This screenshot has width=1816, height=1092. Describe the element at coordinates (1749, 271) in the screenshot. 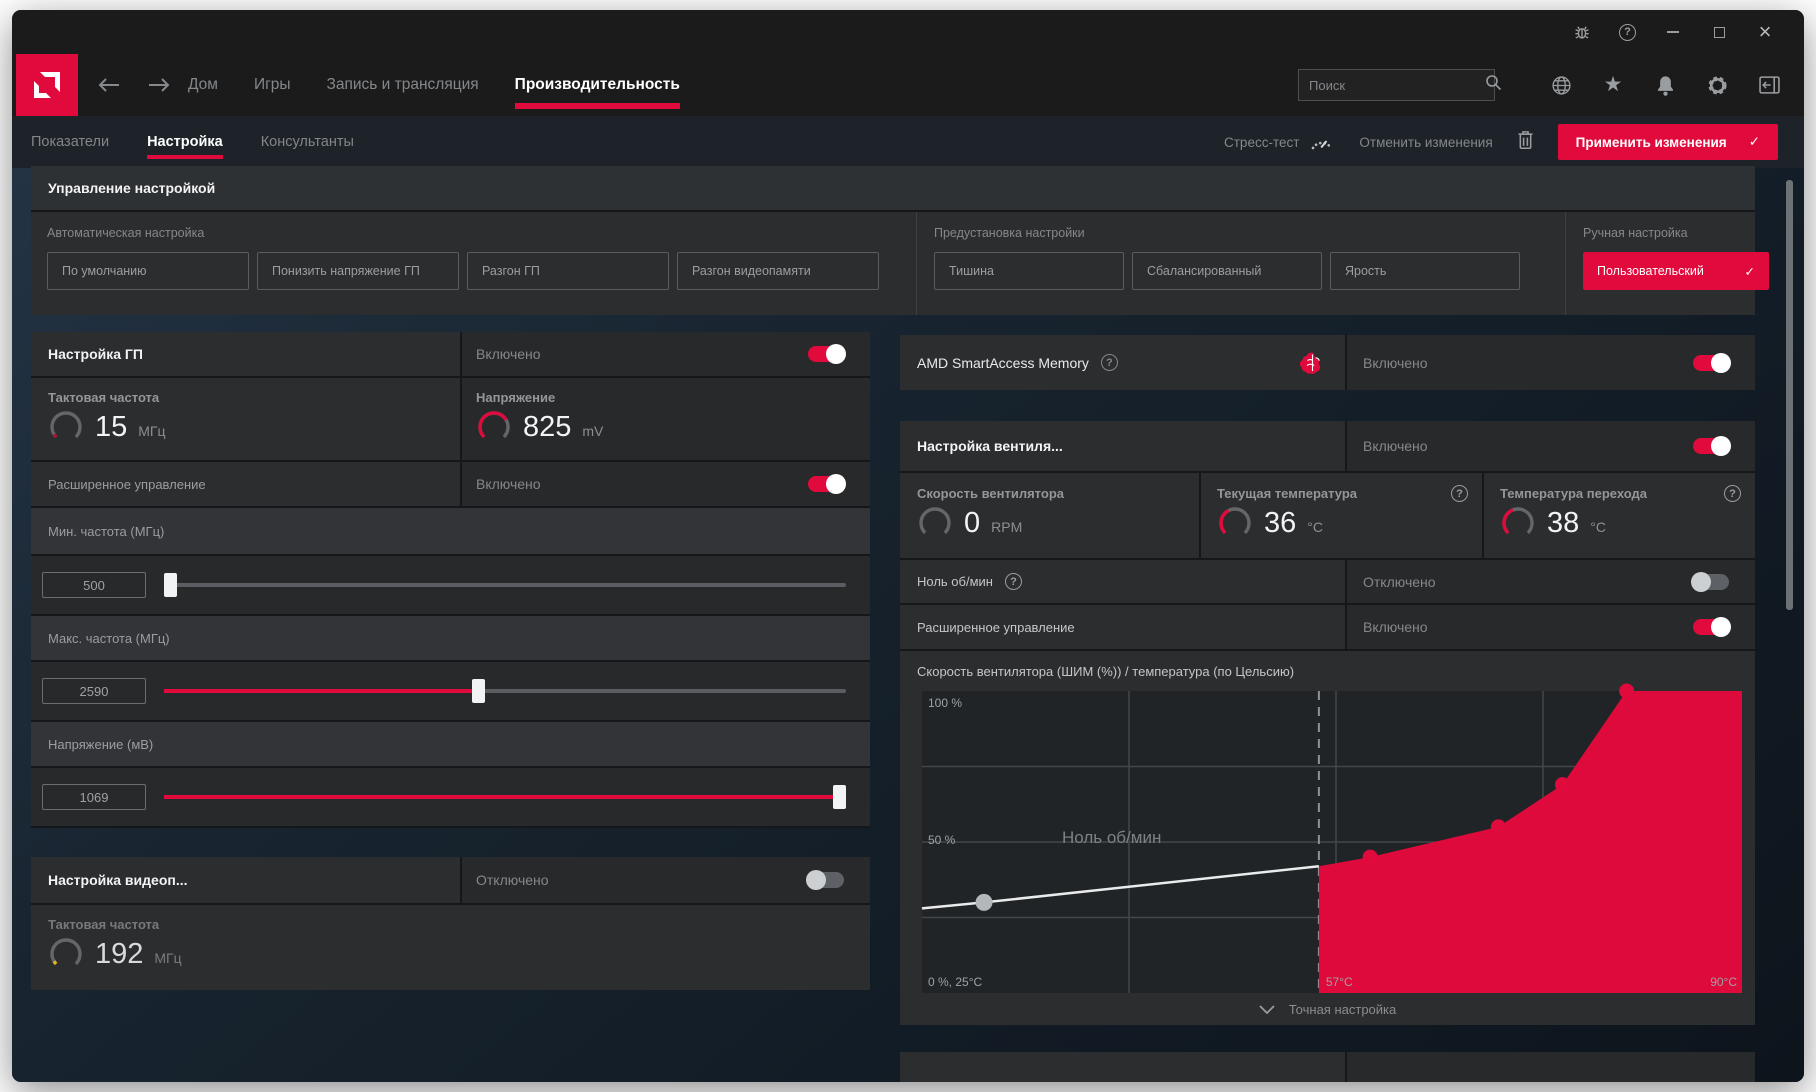

I see `check-icon: ✓` at that location.